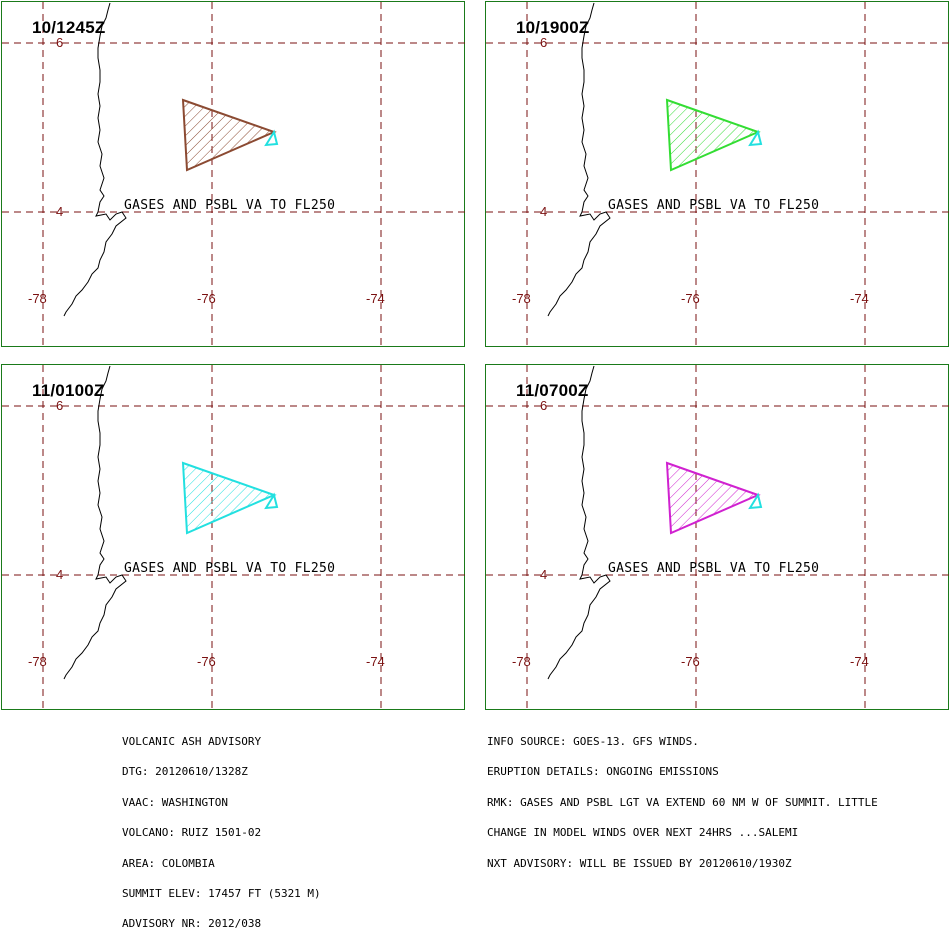 The height and width of the screenshot is (940, 950). Describe the element at coordinates (175, 802) in the screenshot. I see `advisory-line: VAAC: WASHINGTON` at that location.